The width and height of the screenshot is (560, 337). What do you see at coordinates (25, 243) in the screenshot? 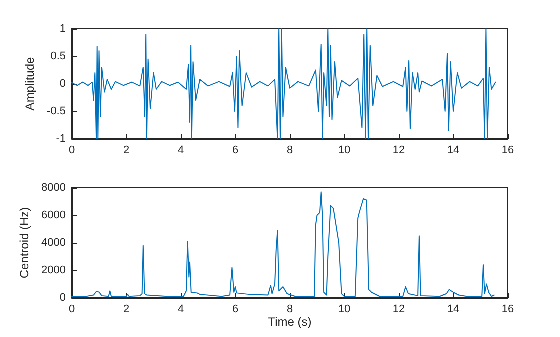
I see `y-axis-title: Centroid (Hz)` at bounding box center [25, 243].